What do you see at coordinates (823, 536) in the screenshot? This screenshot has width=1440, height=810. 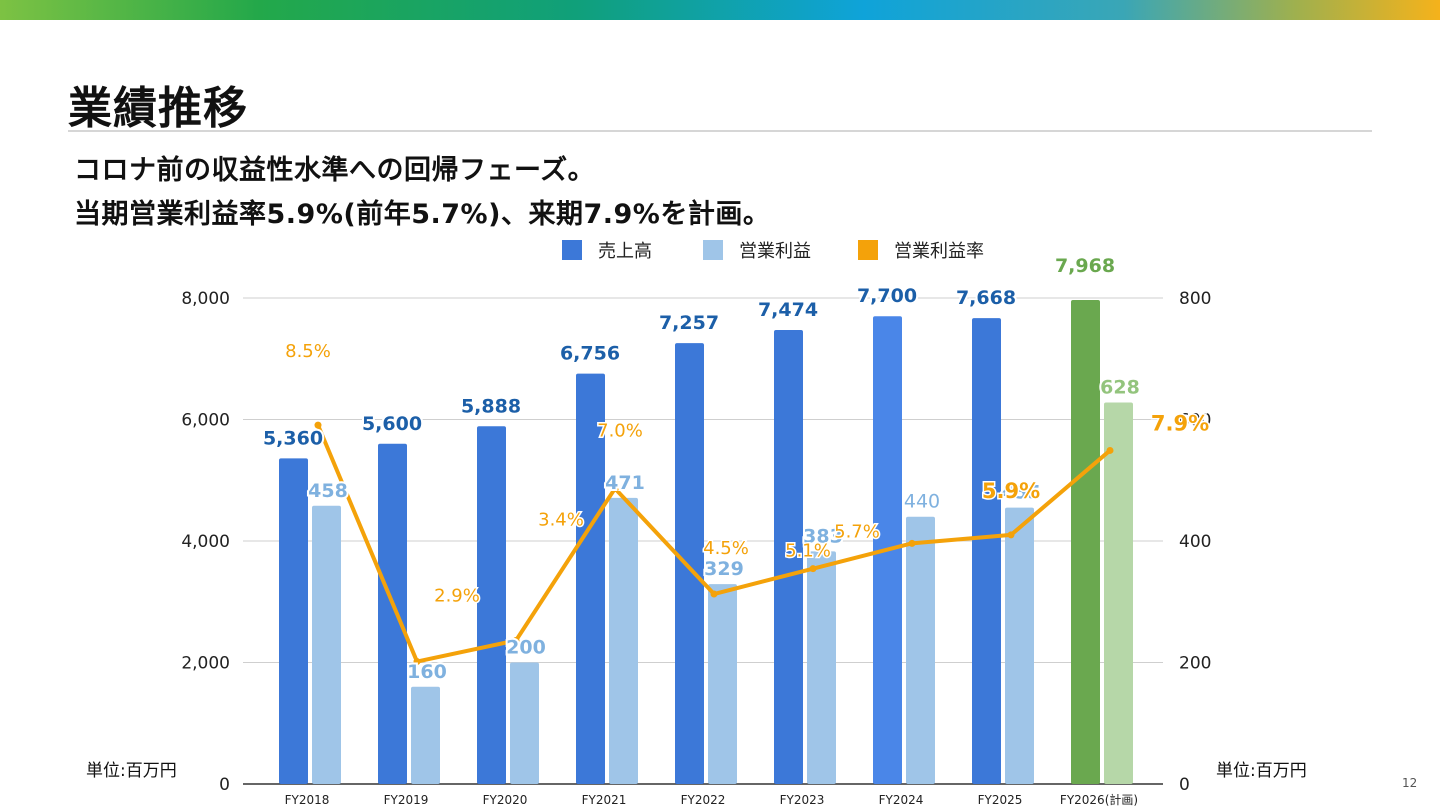 I see `operating-income-data-label: 383` at bounding box center [823, 536].